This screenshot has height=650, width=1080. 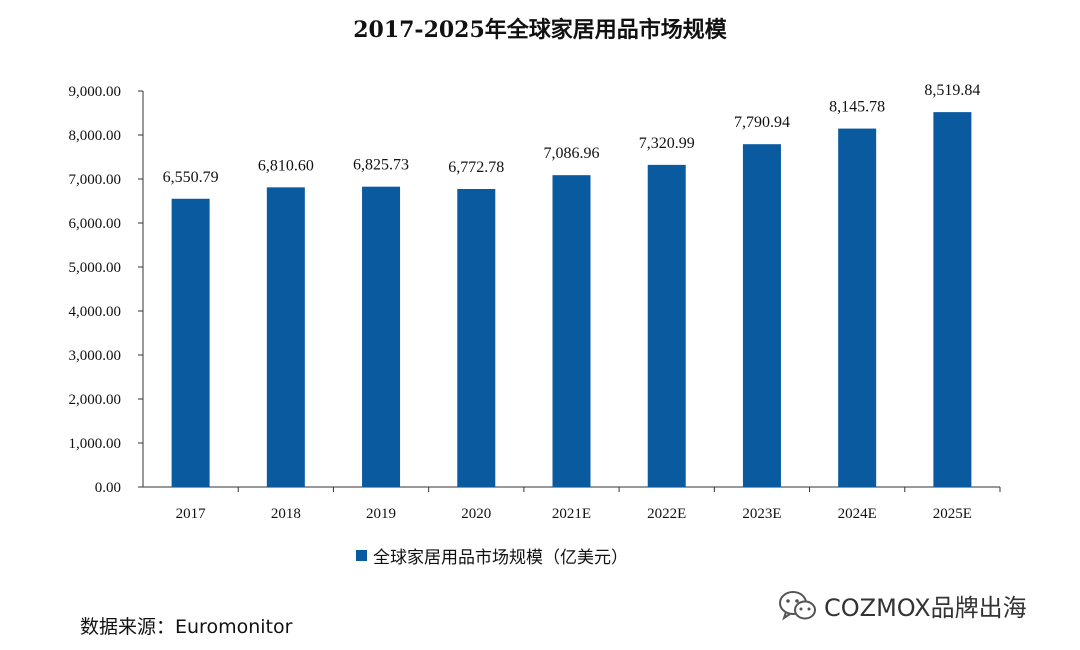 What do you see at coordinates (500, 558) in the screenshot?
I see `legend-label: 全球家居用品市场规模（亿美元）` at bounding box center [500, 558].